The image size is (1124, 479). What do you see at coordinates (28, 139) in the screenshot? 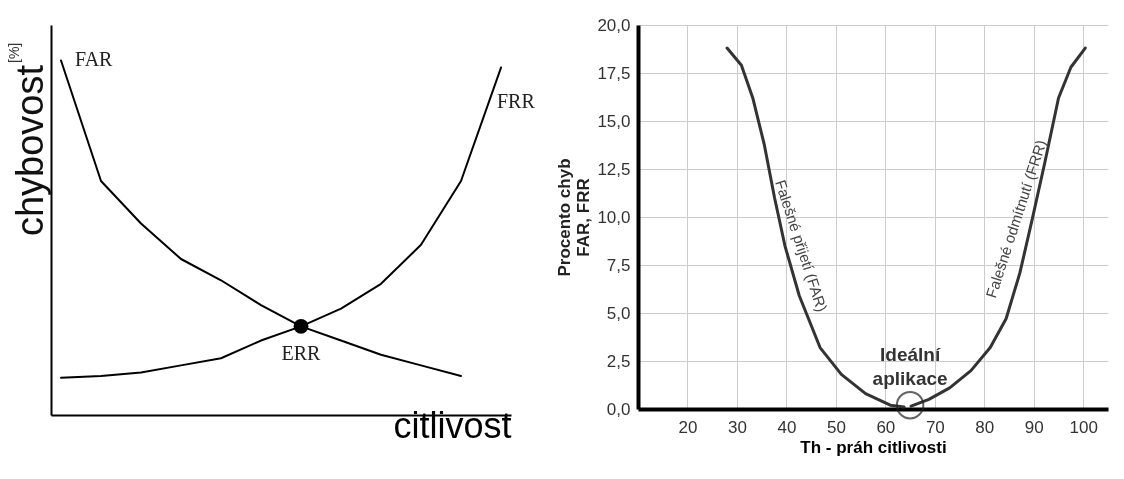
I see `y-axis-title: chybovost[%]` at bounding box center [28, 139].